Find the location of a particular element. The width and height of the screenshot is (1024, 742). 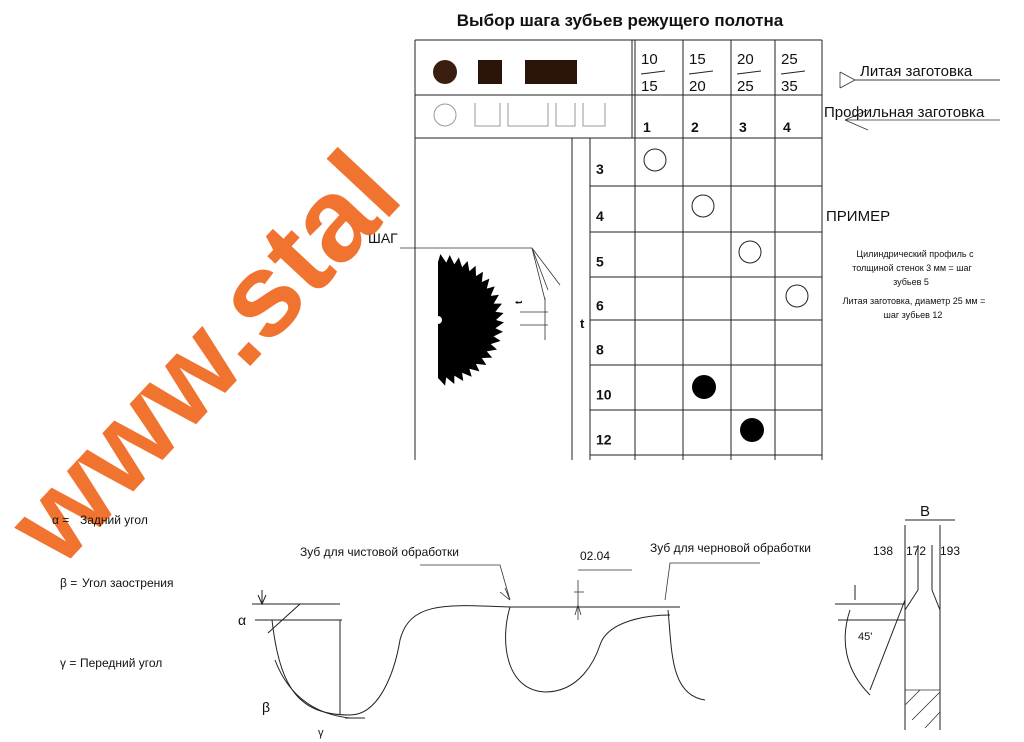

title: Выбор шага зубьев режущего полотна is located at coordinates (620, 20).